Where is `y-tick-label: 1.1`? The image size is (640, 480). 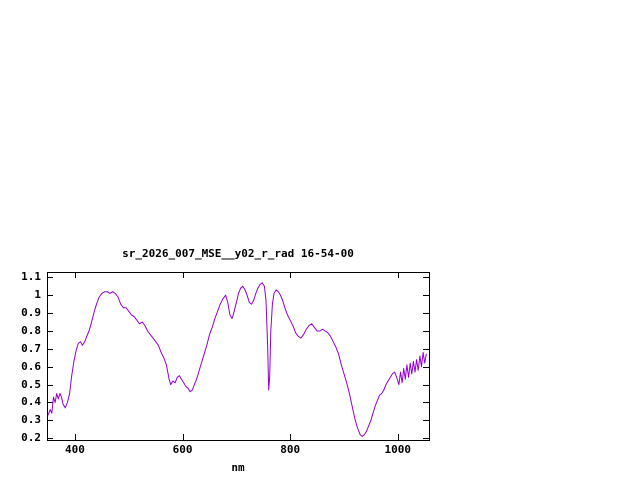
y-tick-label: 1.1 is located at coordinates (31, 277).